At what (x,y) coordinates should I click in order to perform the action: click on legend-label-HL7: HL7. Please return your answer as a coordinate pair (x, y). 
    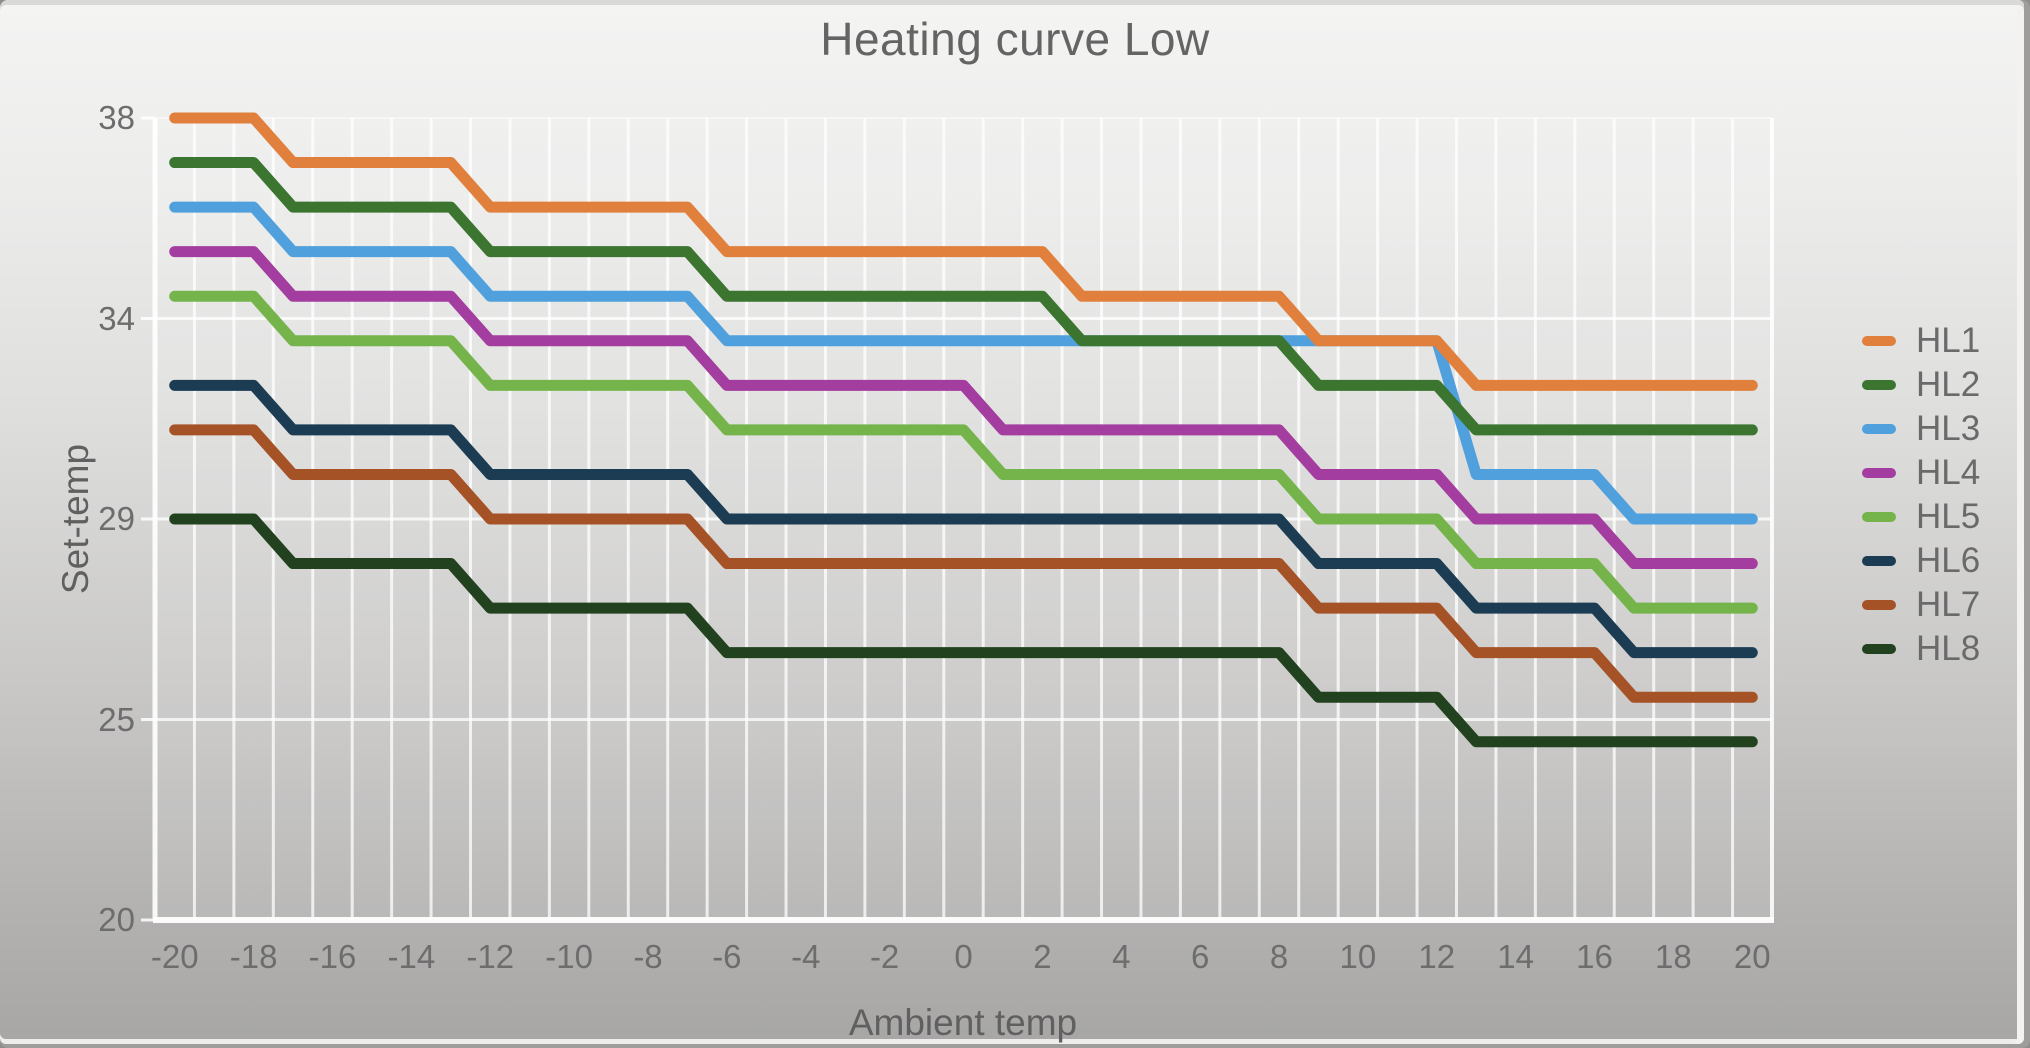
    Looking at the image, I should click on (1948, 604).